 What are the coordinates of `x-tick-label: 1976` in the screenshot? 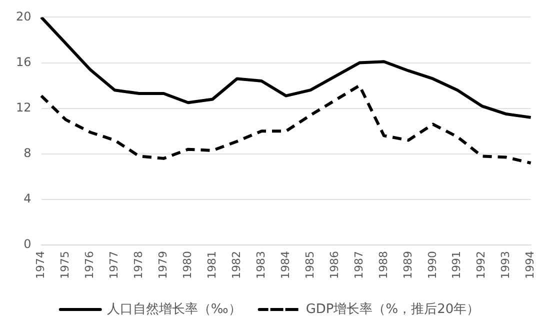 It's located at (89, 265).